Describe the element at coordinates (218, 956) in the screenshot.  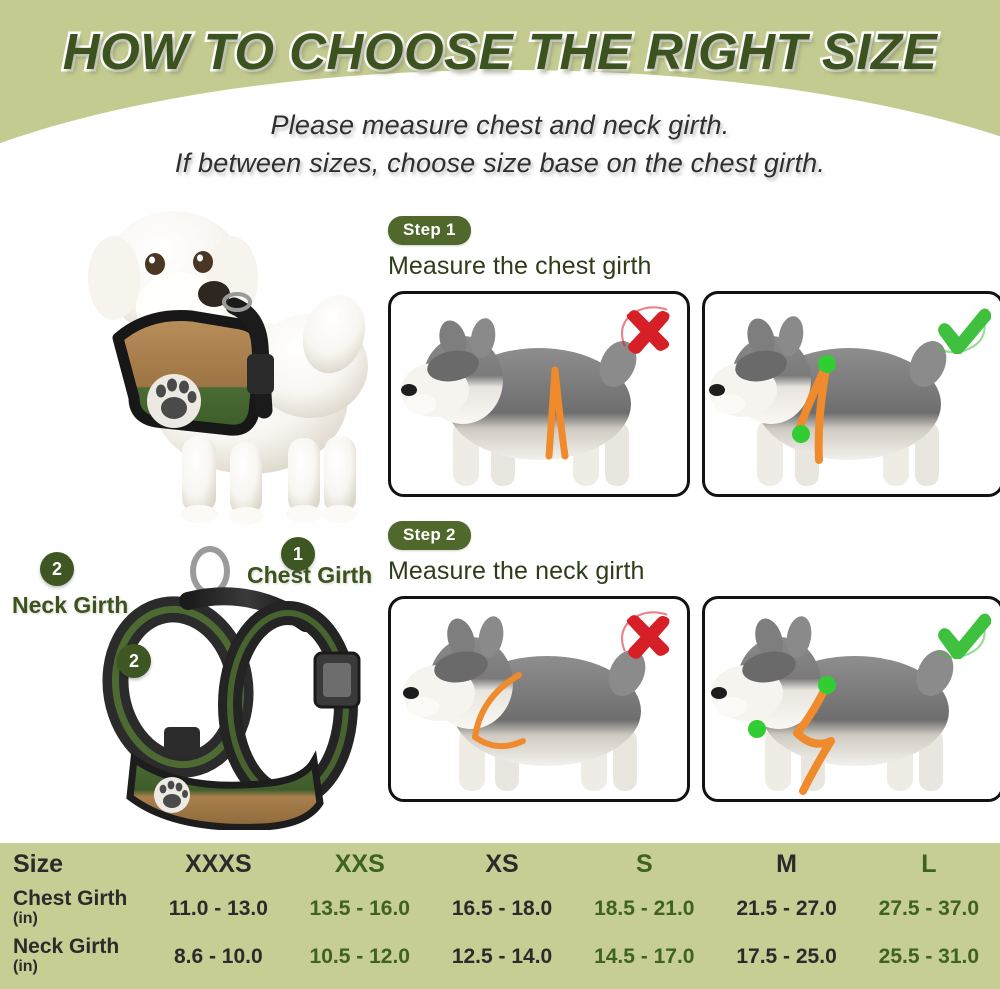
I see `neck-girth-value: 8.6 - 10.0` at that location.